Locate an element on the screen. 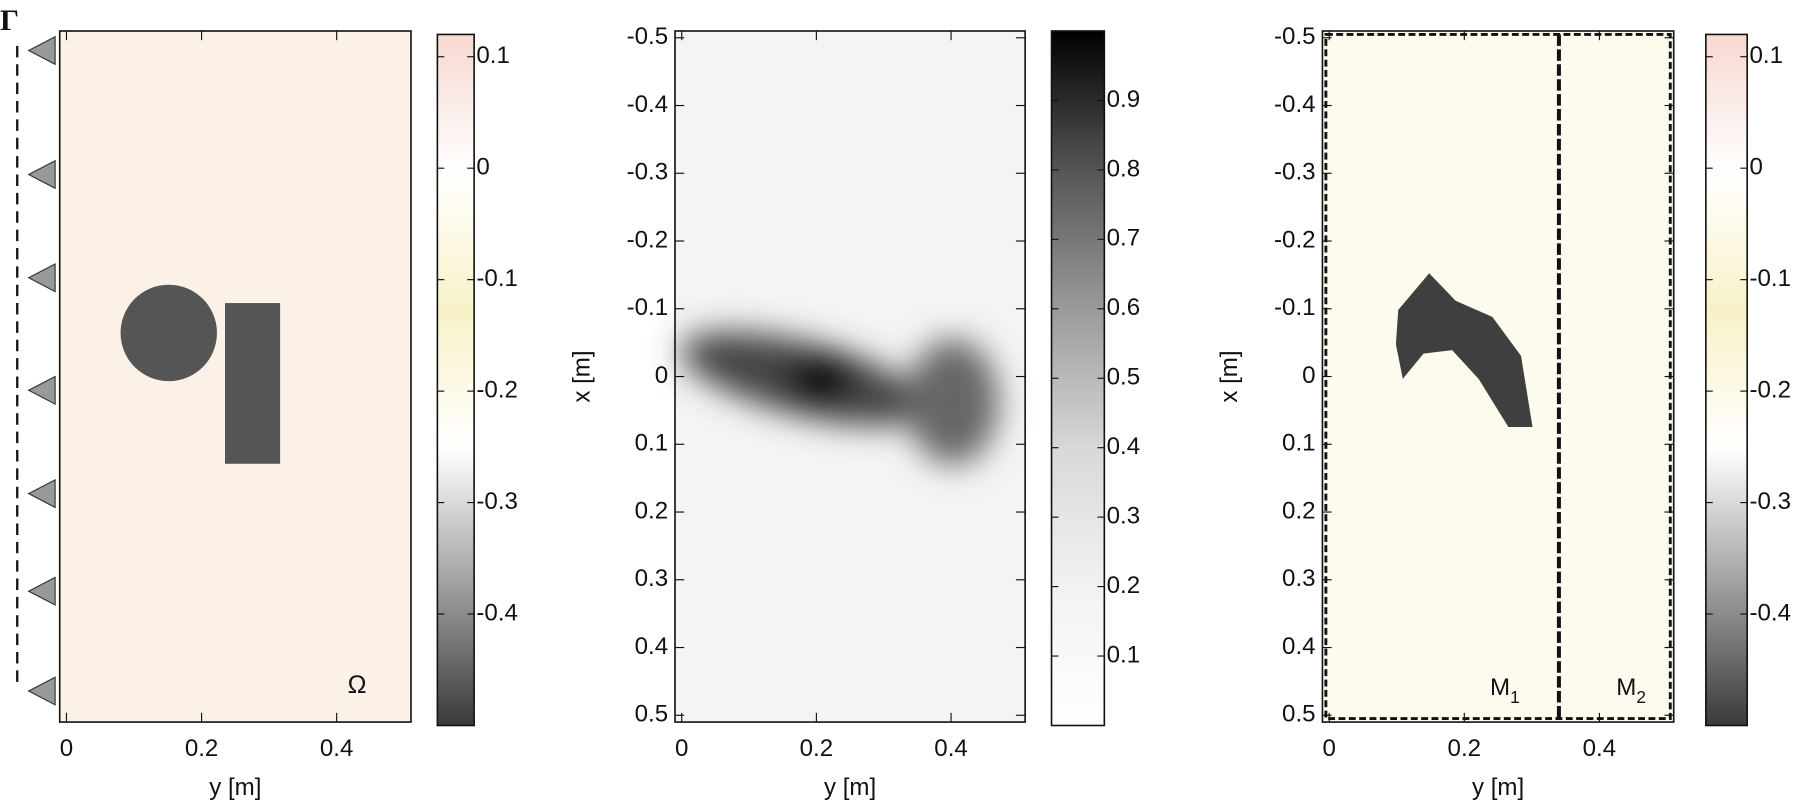  colorbar-tick-label: 0.9 is located at coordinates (1124, 99).